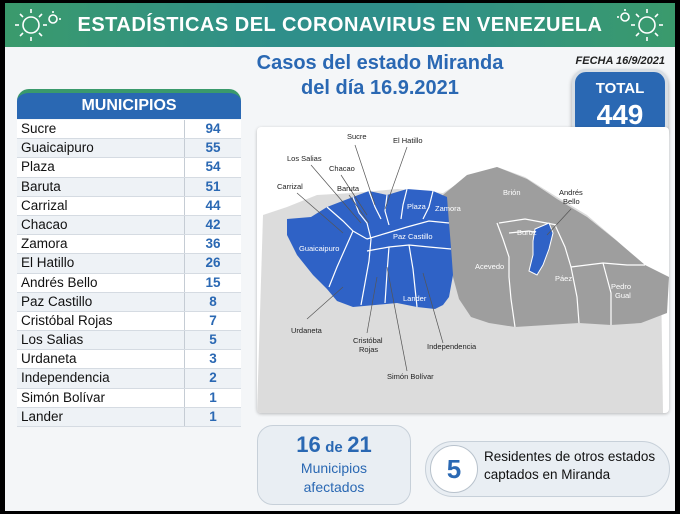  I want to click on map-label-zamora: Zamora, so click(448, 208).